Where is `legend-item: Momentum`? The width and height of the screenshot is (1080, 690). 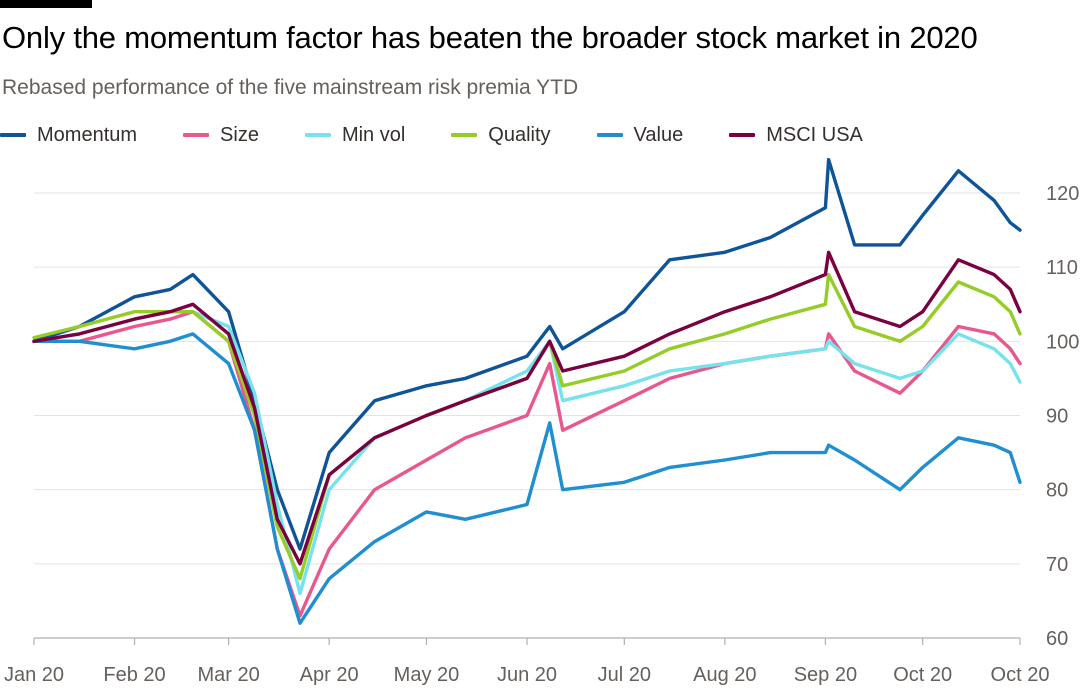 legend-item: Momentum is located at coordinates (68, 135).